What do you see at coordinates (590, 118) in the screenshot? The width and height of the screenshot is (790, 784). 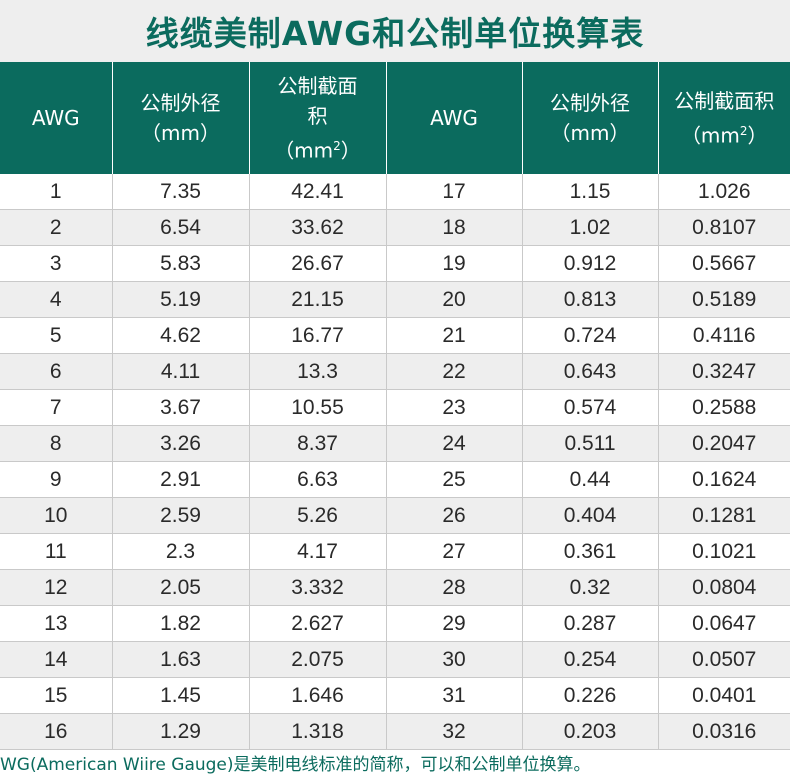 I see `header-diameter-right: 公制外径 （mm）` at bounding box center [590, 118].